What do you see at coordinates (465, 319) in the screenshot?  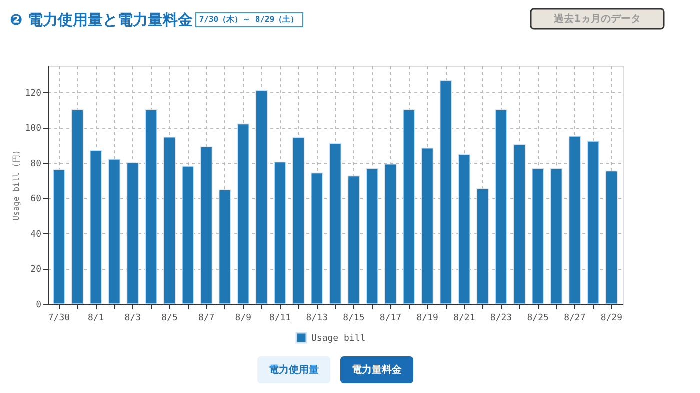 I see `x-tick-label: 8/21` at bounding box center [465, 319].